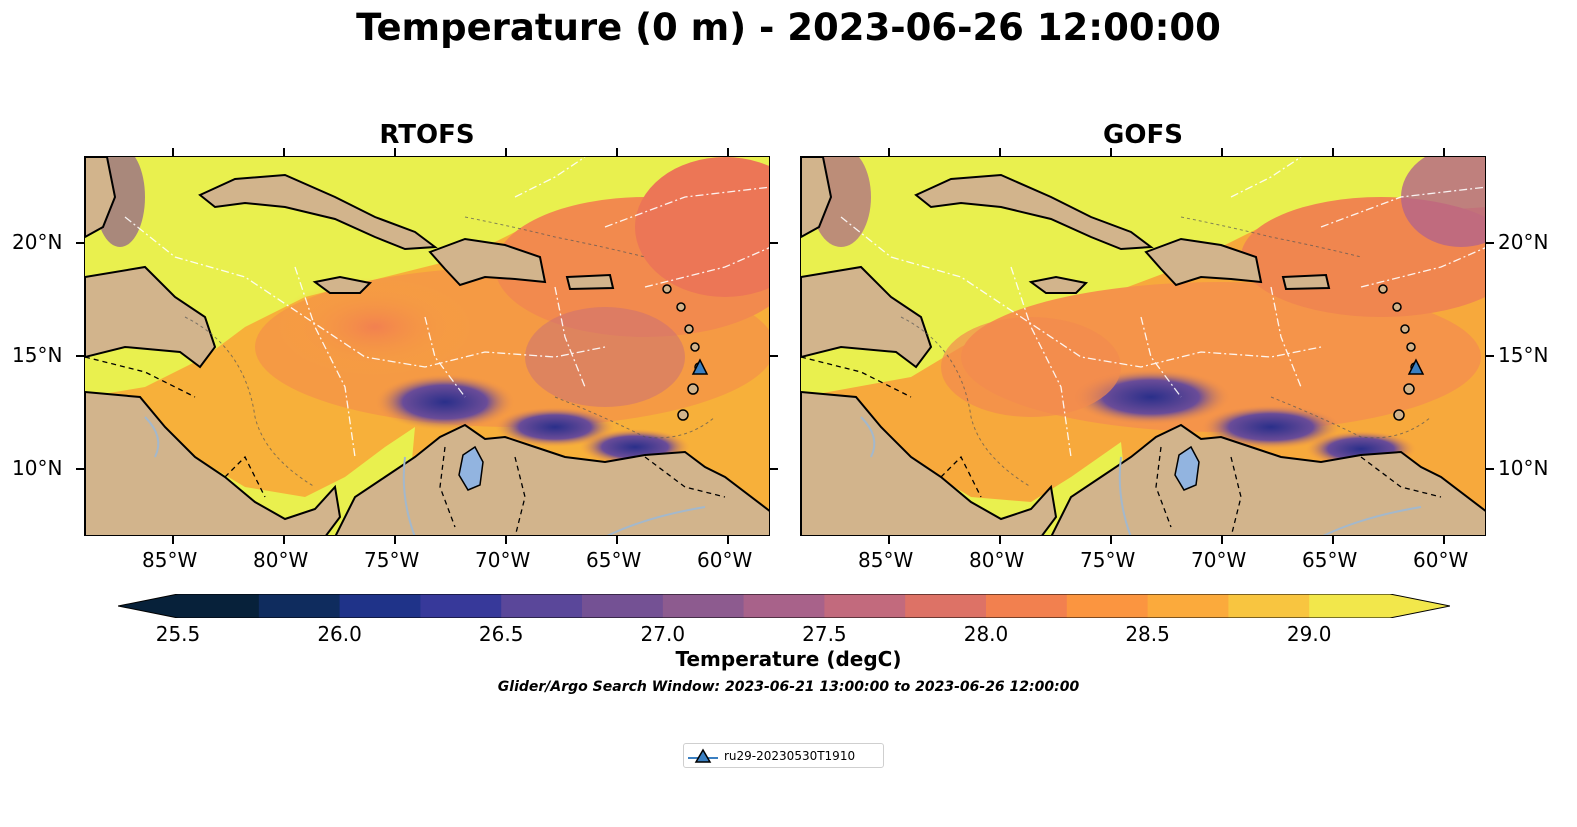 This screenshot has width=1577, height=827. What do you see at coordinates (501, 634) in the screenshot?
I see `colorbar-tick-label: 26.5` at bounding box center [501, 634].